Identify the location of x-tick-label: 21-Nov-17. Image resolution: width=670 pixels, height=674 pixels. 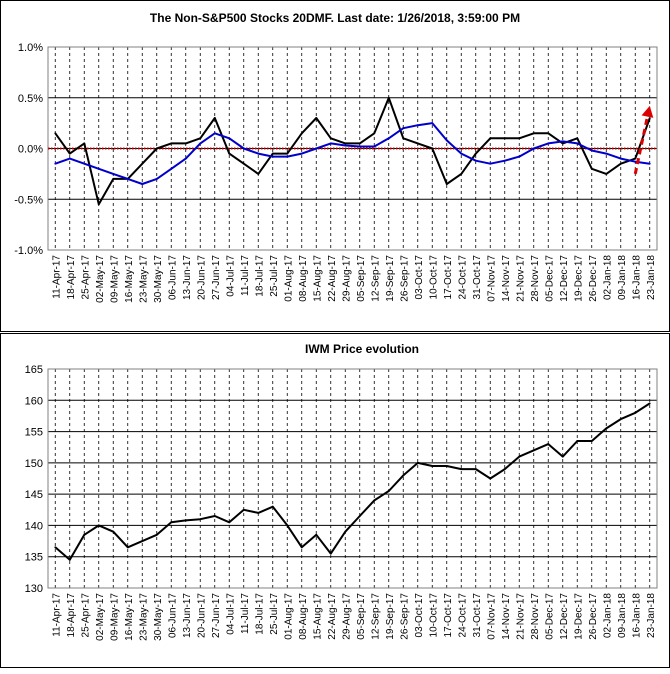
(520, 278).